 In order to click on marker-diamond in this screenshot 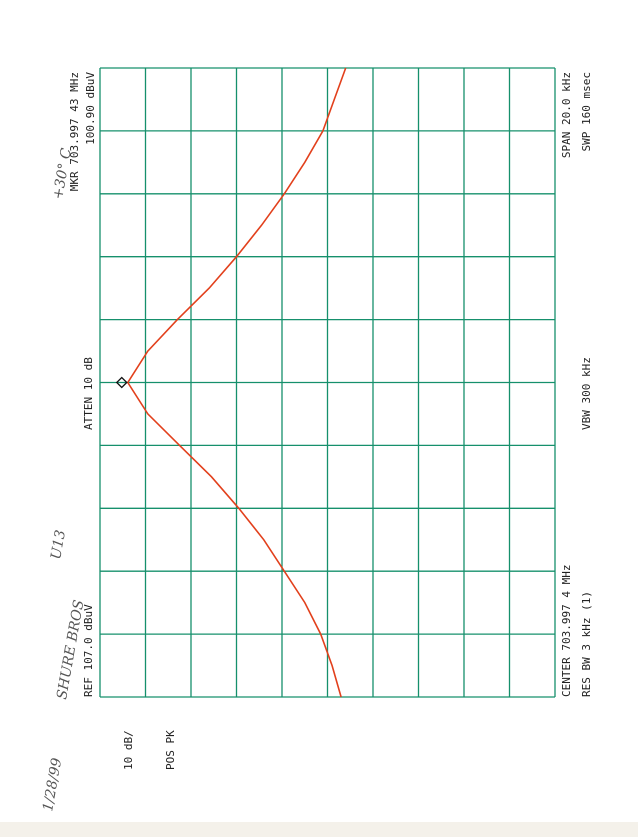, I will do `click(121, 382)`.